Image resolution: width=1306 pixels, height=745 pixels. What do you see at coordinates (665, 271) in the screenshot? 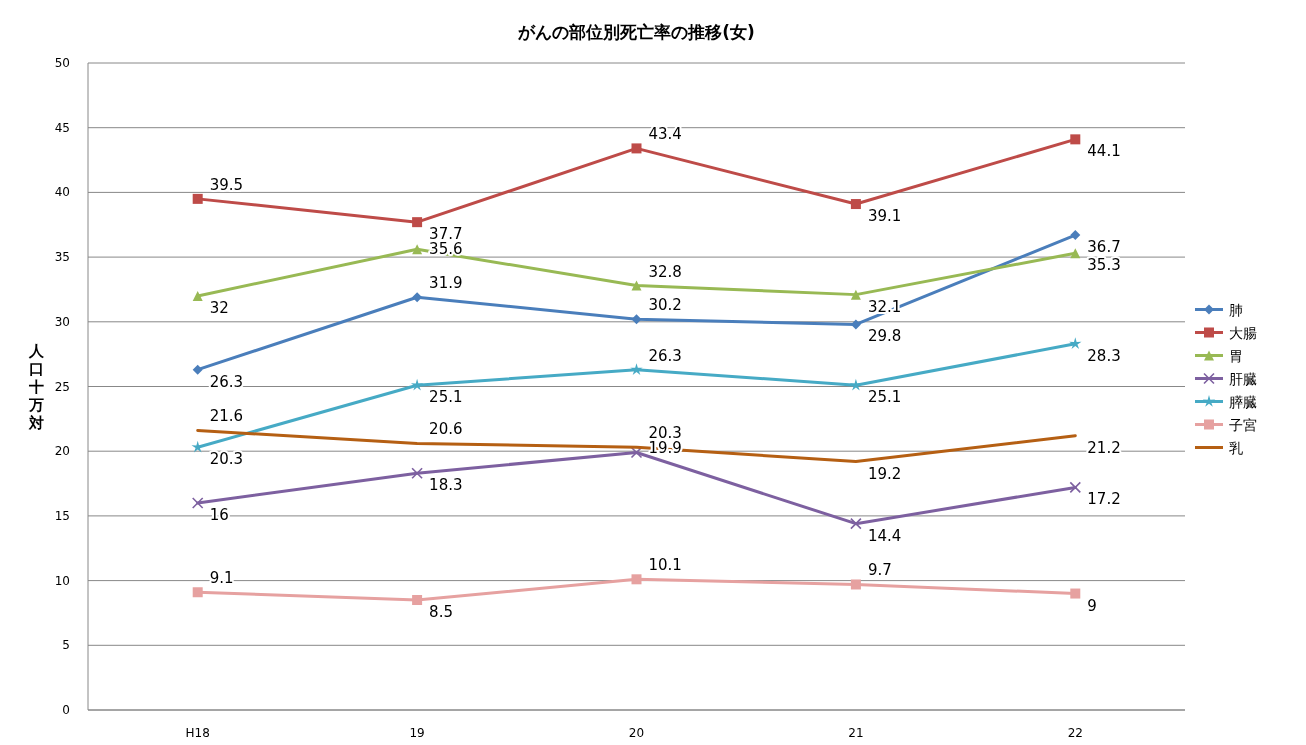
I see `data-label: 32.8` at bounding box center [665, 271].